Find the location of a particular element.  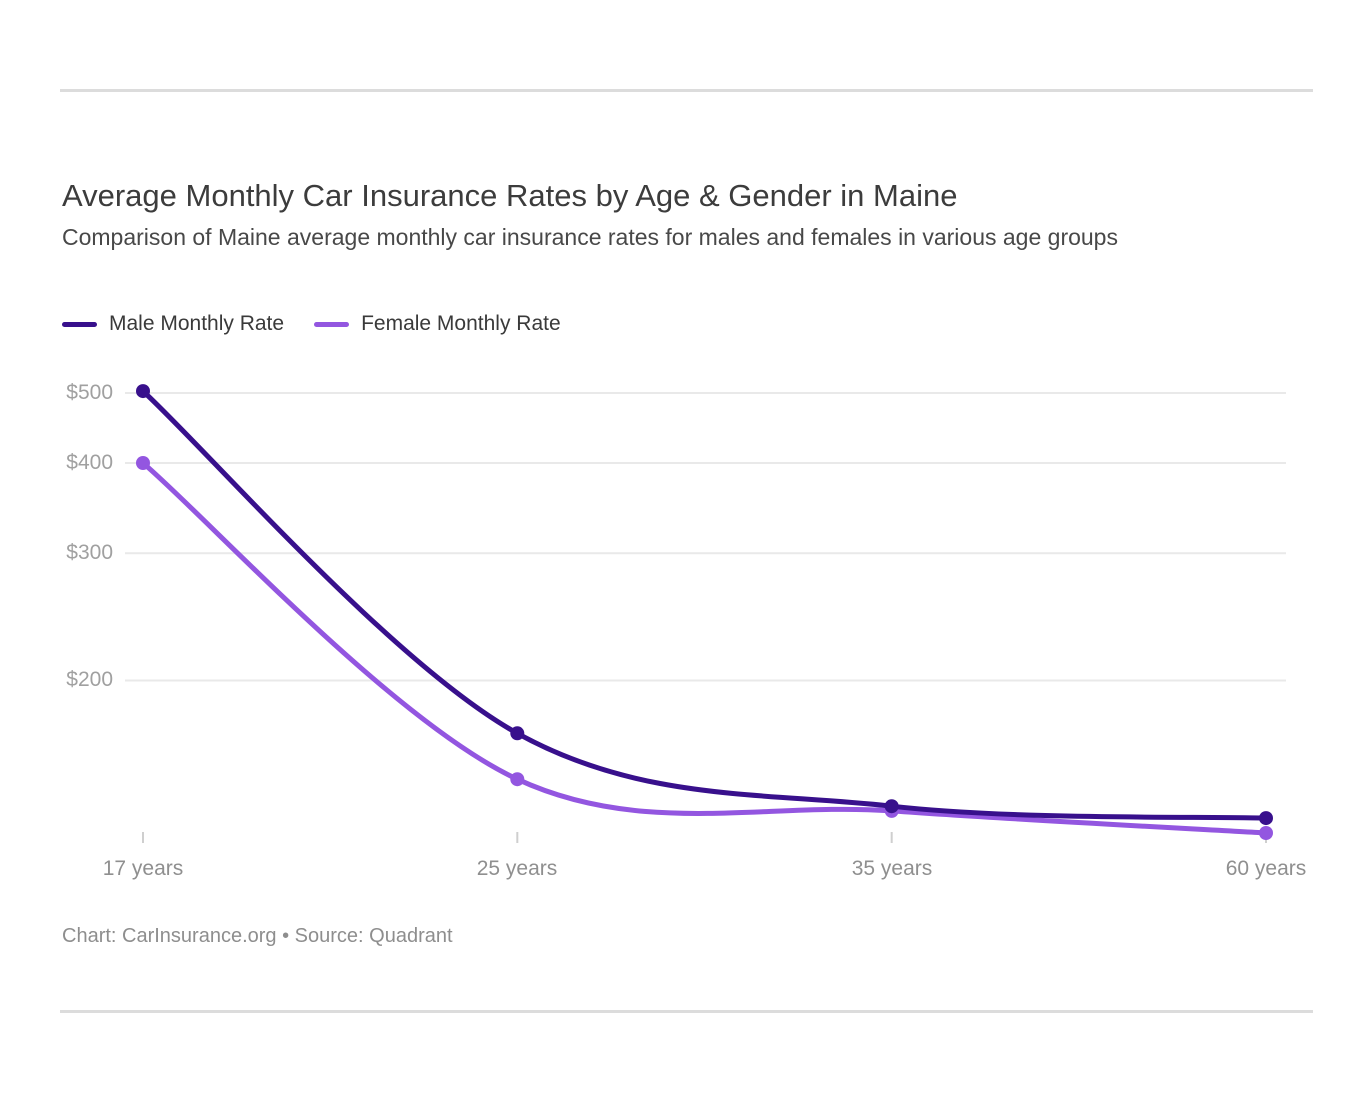

legend-label-female: Female Monthly Rate is located at coordinates (461, 323).